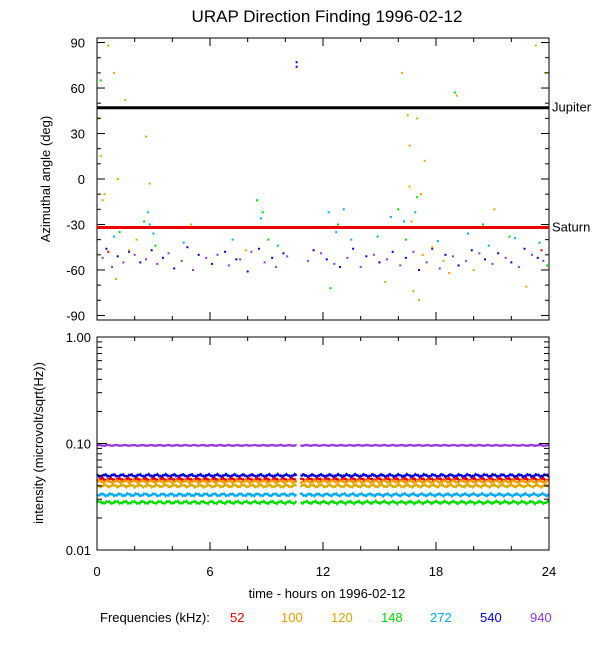  I want to click on frequency-label-100: 100, so click(292, 617).